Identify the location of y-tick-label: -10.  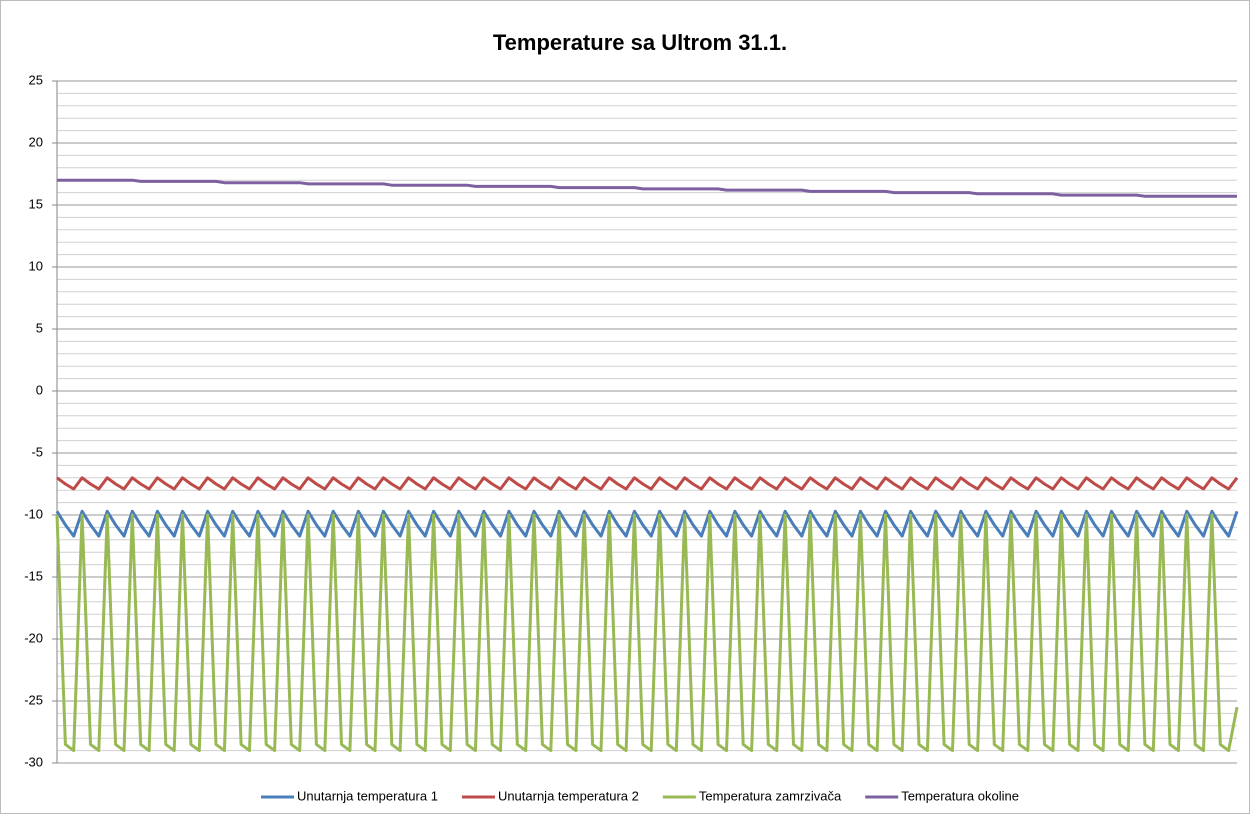
(33, 513).